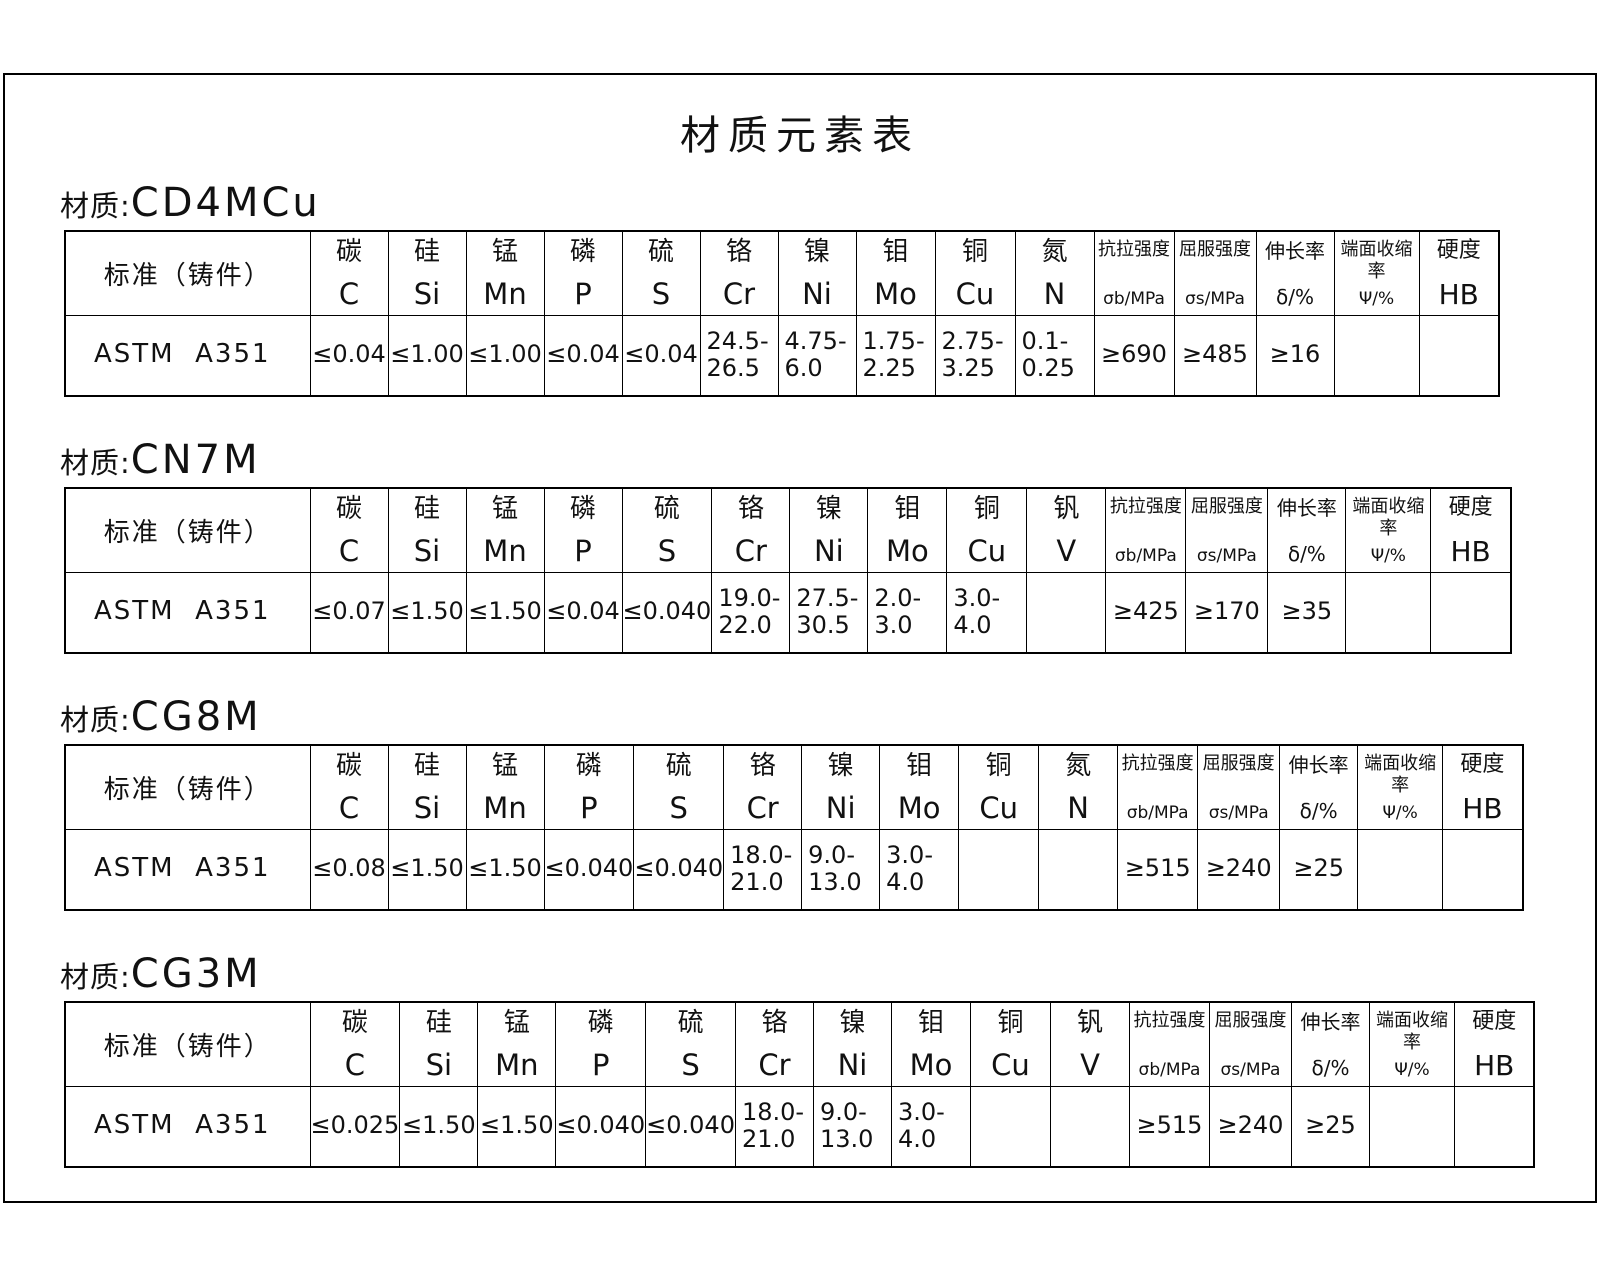 The image size is (1600, 1280). Describe the element at coordinates (196, 717) in the screenshot. I see `material-name: CG8M` at that location.